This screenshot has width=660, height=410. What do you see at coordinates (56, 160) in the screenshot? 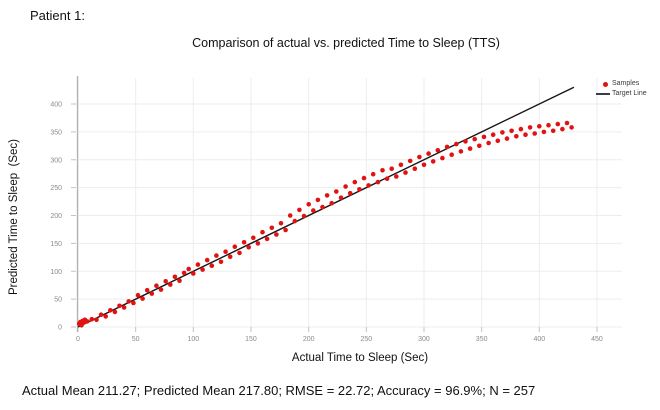
I see `y-tick-label: 300` at bounding box center [56, 160].